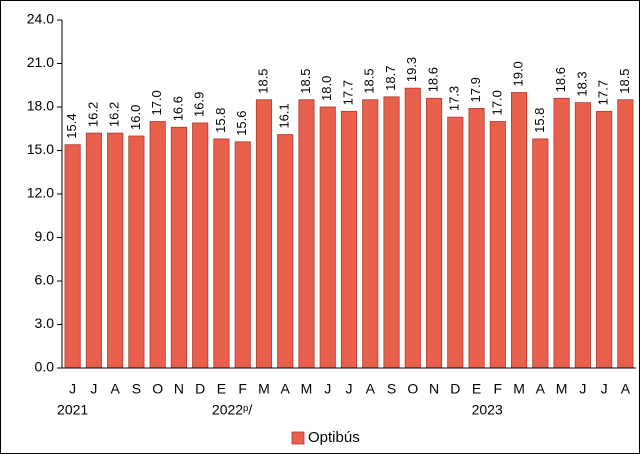 This screenshot has width=640, height=454. Describe the element at coordinates (177, 108) in the screenshot. I see `value-label: 16.6` at that location.